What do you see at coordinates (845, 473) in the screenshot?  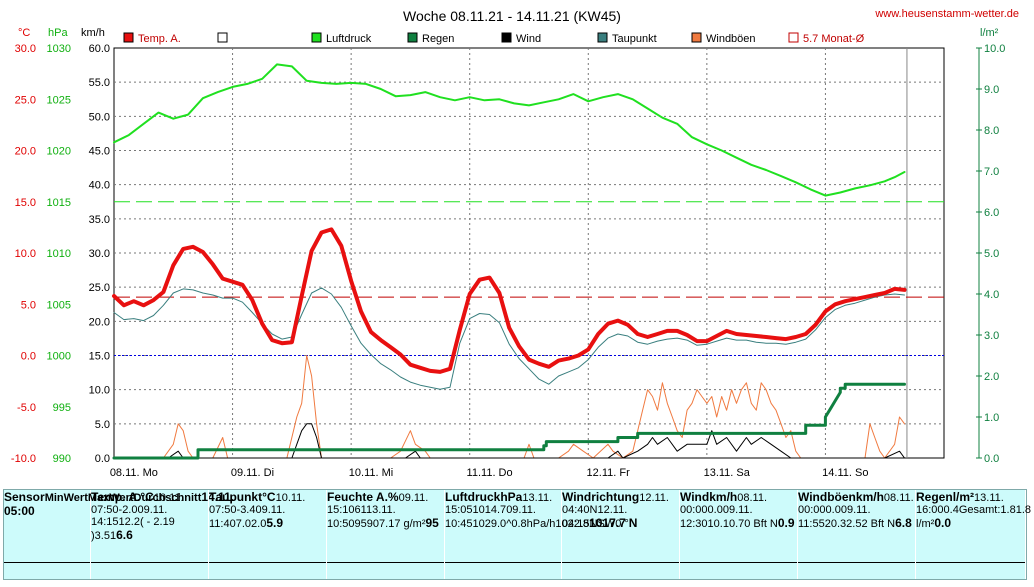 I see `x-tick-label: 14.11. So` at bounding box center [845, 473].